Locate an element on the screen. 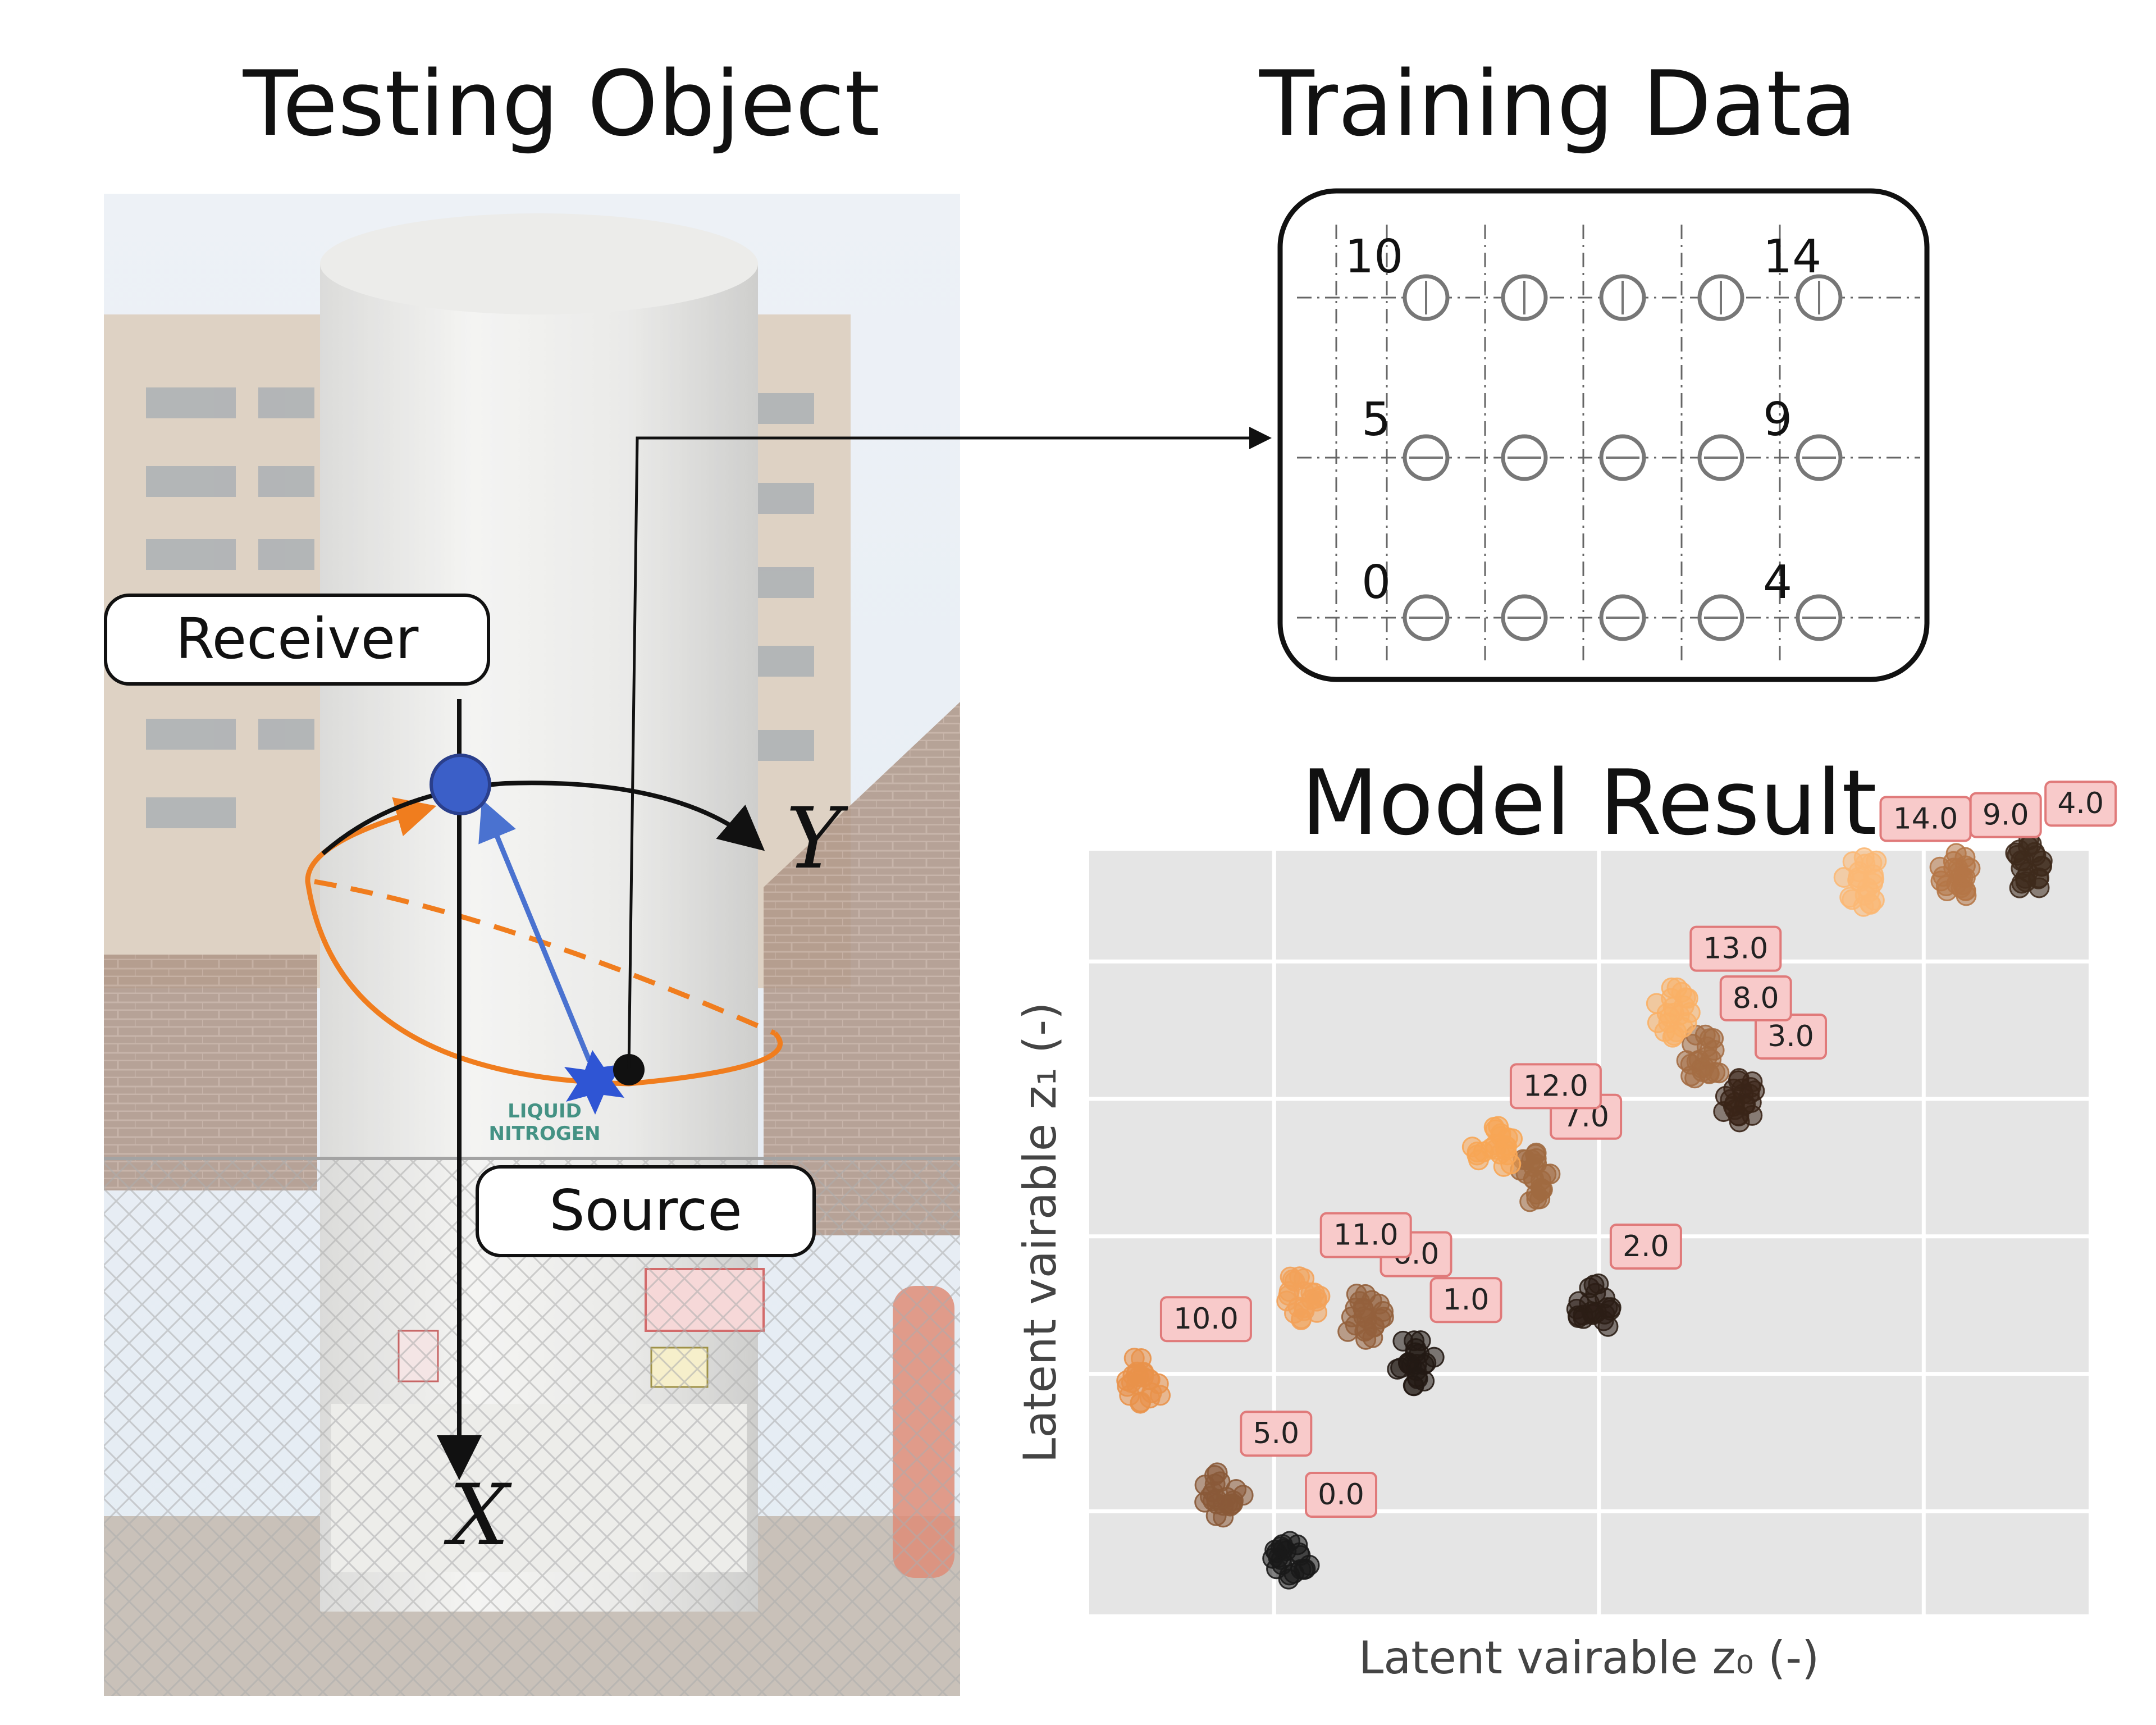  model-result-title: Model Result is located at coordinates (1589, 803).